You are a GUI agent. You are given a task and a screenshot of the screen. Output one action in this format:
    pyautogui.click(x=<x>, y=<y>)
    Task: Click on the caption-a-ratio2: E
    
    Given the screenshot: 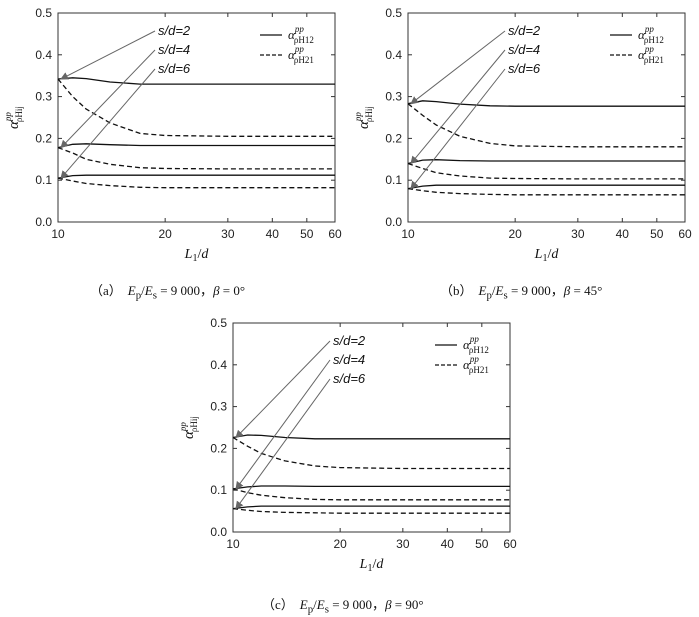 What is the action you would take?
    pyautogui.click(x=148, y=290)
    